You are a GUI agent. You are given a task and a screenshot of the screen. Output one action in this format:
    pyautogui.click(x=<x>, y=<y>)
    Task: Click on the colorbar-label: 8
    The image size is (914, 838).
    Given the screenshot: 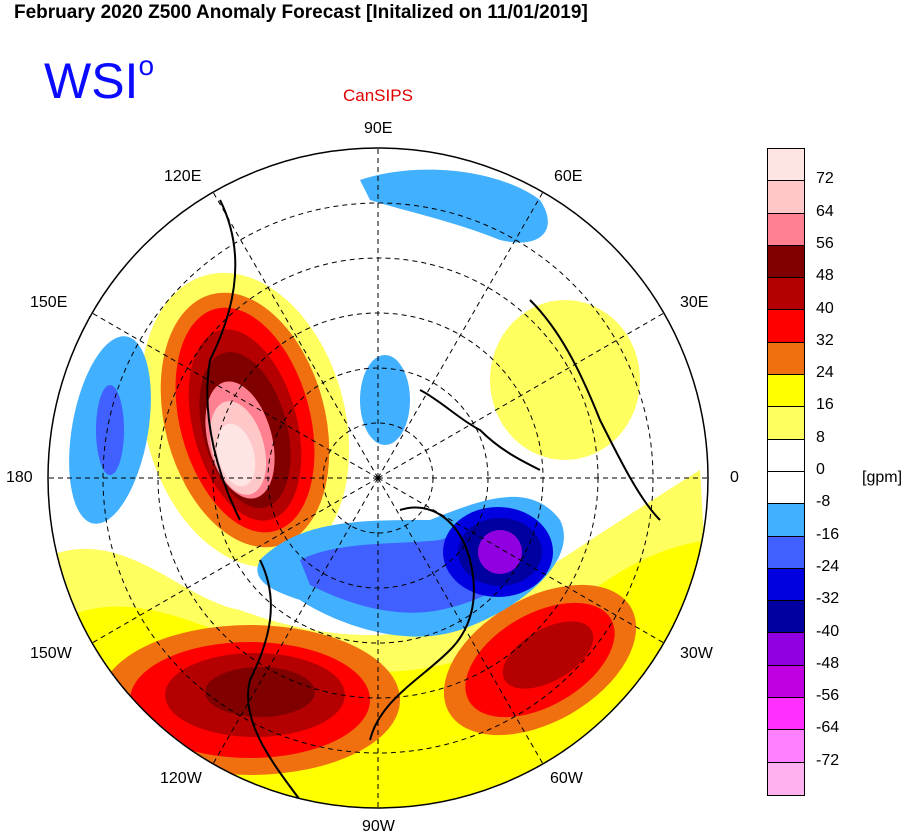 What is the action you would take?
    pyautogui.click(x=820, y=437)
    